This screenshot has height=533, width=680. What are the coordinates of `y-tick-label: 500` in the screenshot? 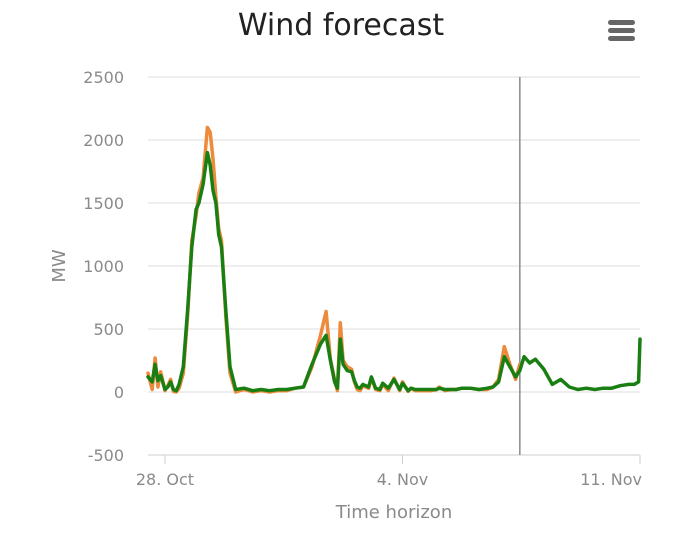 It's located at (108, 329).